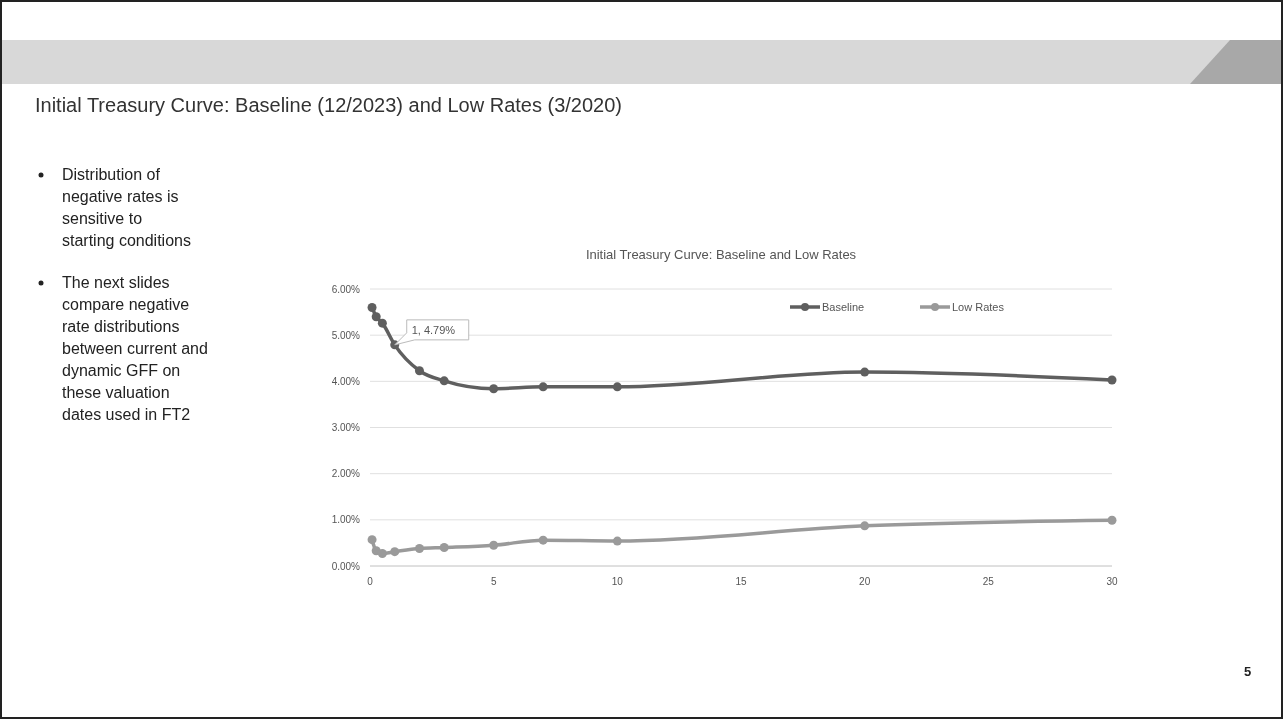 Image resolution: width=1283 pixels, height=719 pixels. What do you see at coordinates (346, 566) in the screenshot?
I see `y-tick-label: 0.00%` at bounding box center [346, 566].